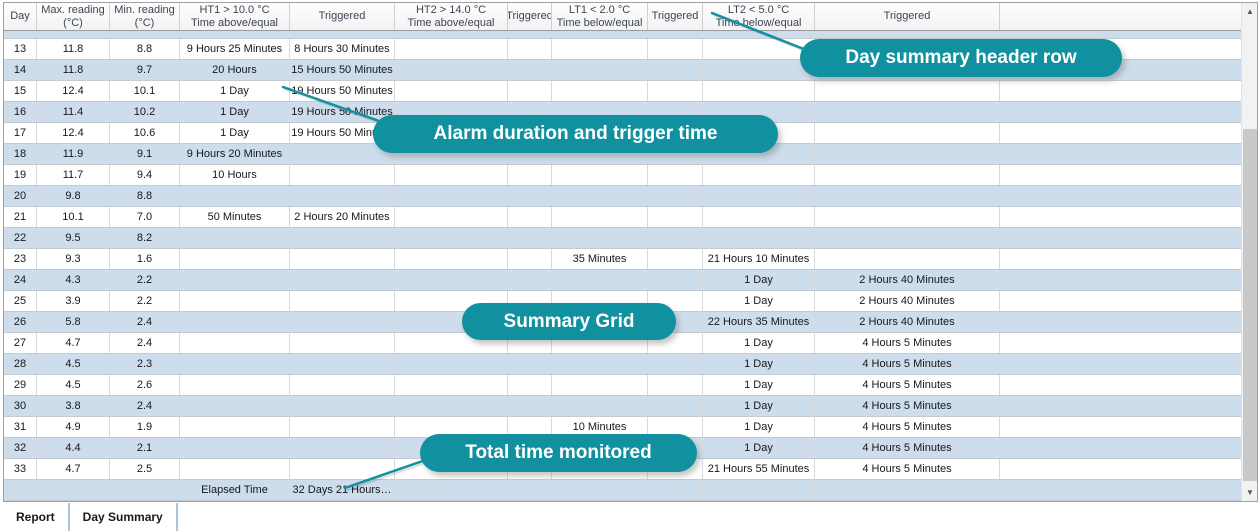  I want to click on scrollbar-thumb, so click(1250, 305).